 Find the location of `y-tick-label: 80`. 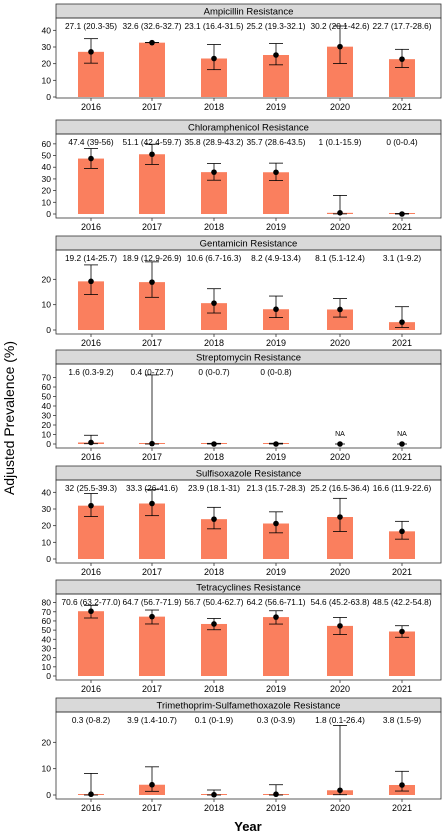

y-tick-label: 80 is located at coordinates (47, 603).